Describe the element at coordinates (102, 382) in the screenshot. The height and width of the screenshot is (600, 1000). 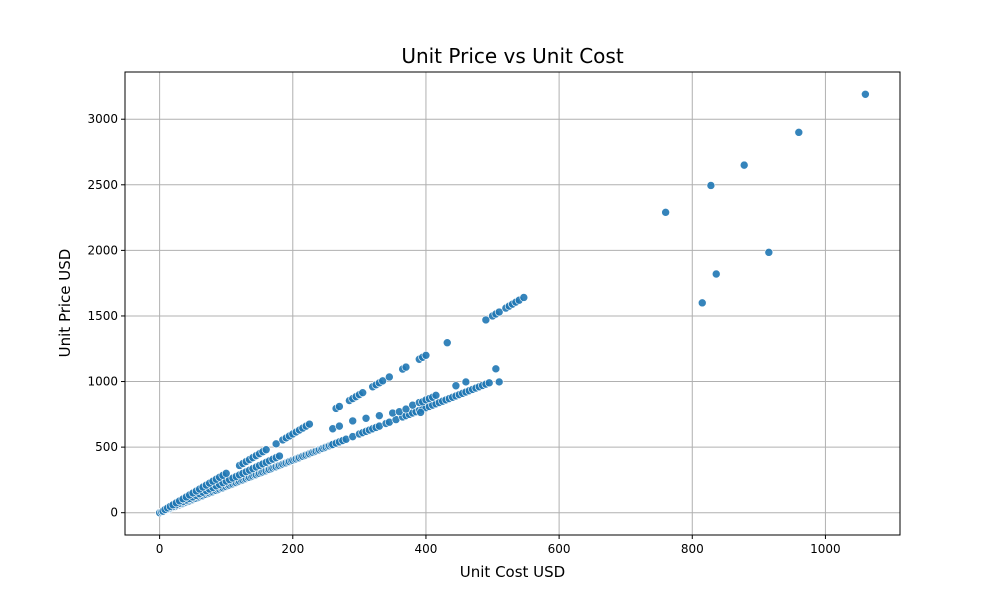
I see `y-tick-label: 1000` at that location.